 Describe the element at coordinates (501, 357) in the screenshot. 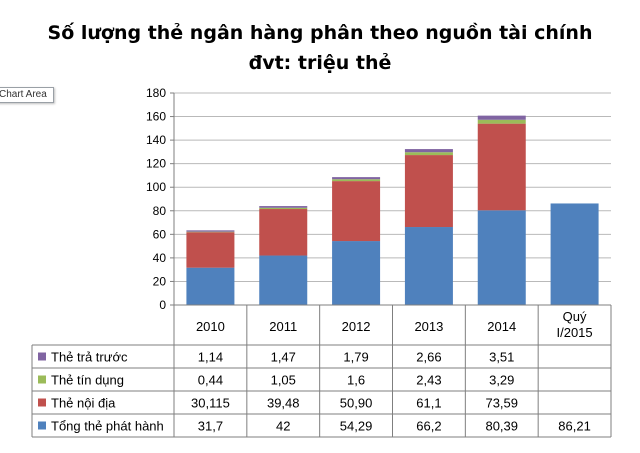

I see `data-label: 3,51` at that location.